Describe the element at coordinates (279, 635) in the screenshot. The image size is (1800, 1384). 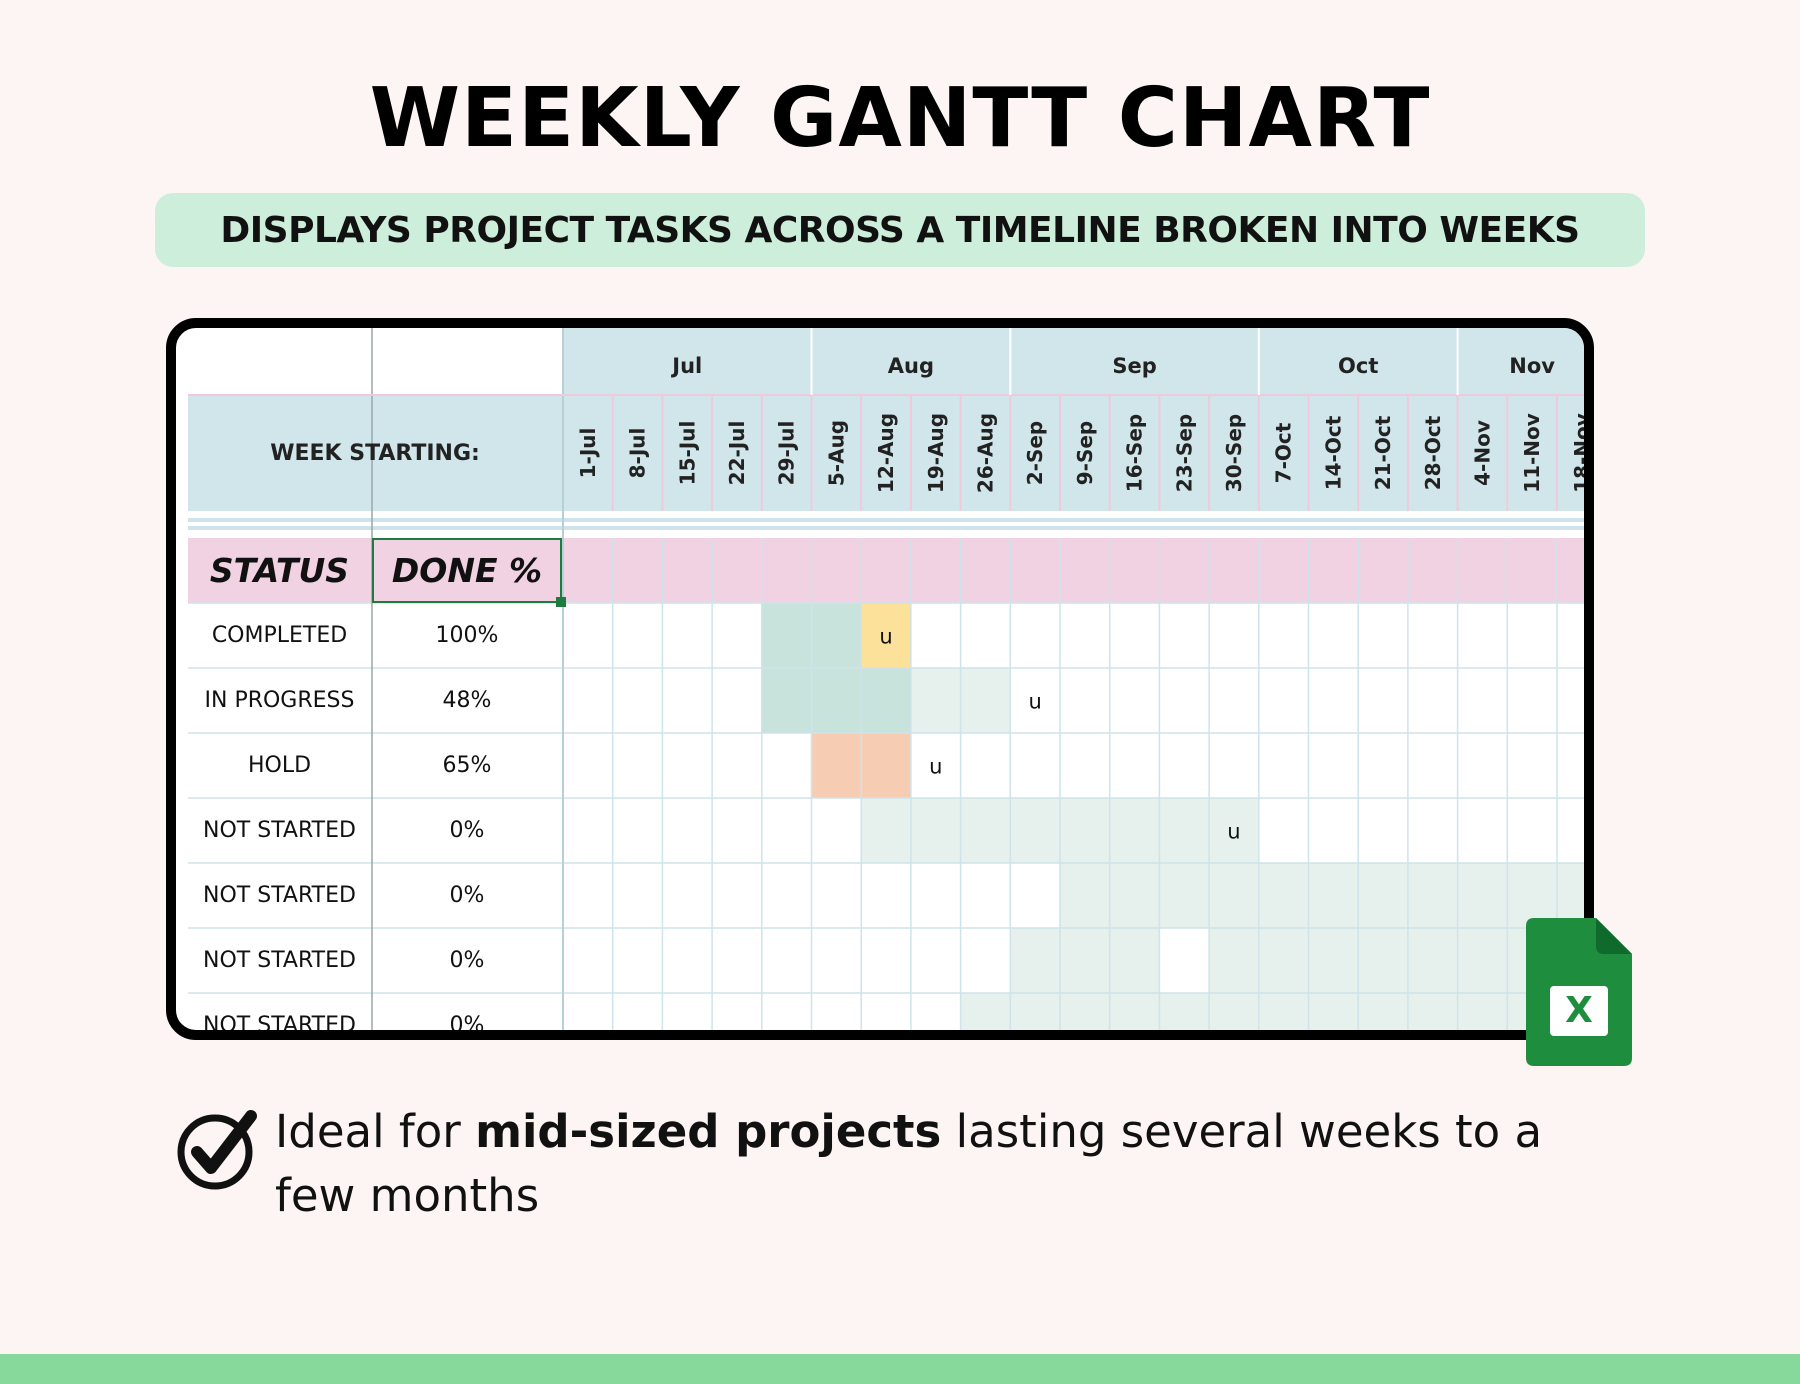
I see `row-status: COMPLETED` at that location.